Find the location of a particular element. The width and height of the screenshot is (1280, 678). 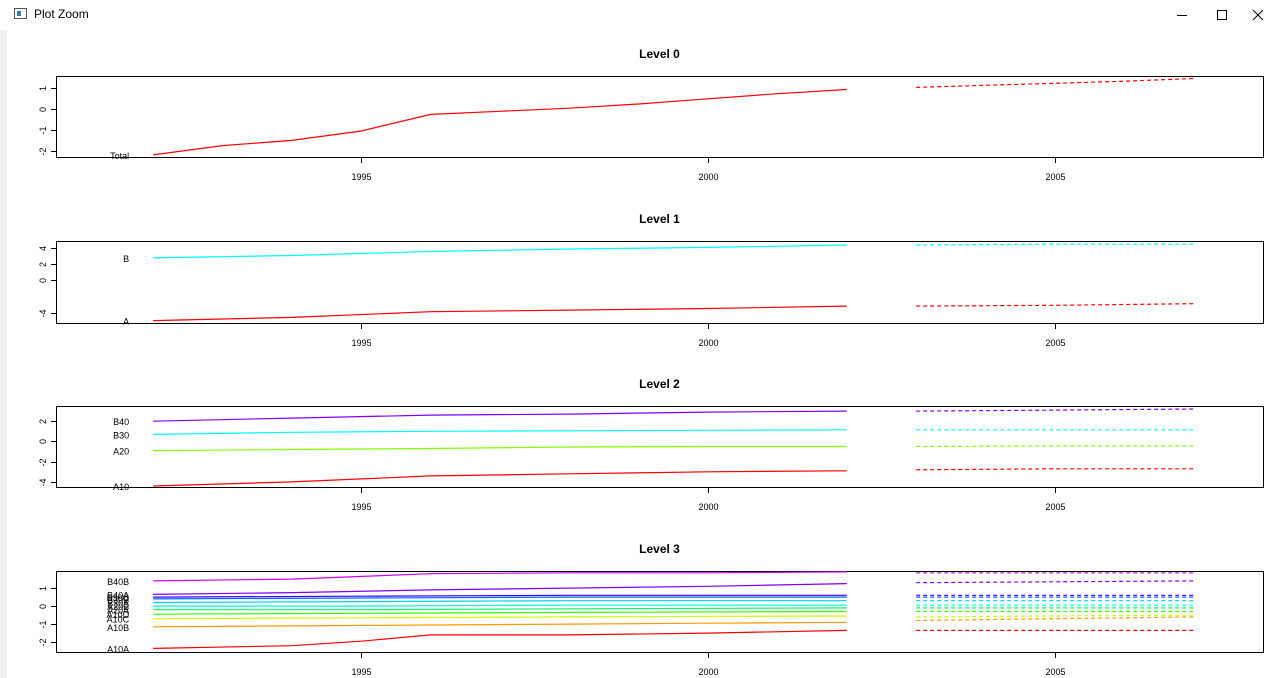

panel-3-series-7-label: A10D is located at coordinates (118, 615).